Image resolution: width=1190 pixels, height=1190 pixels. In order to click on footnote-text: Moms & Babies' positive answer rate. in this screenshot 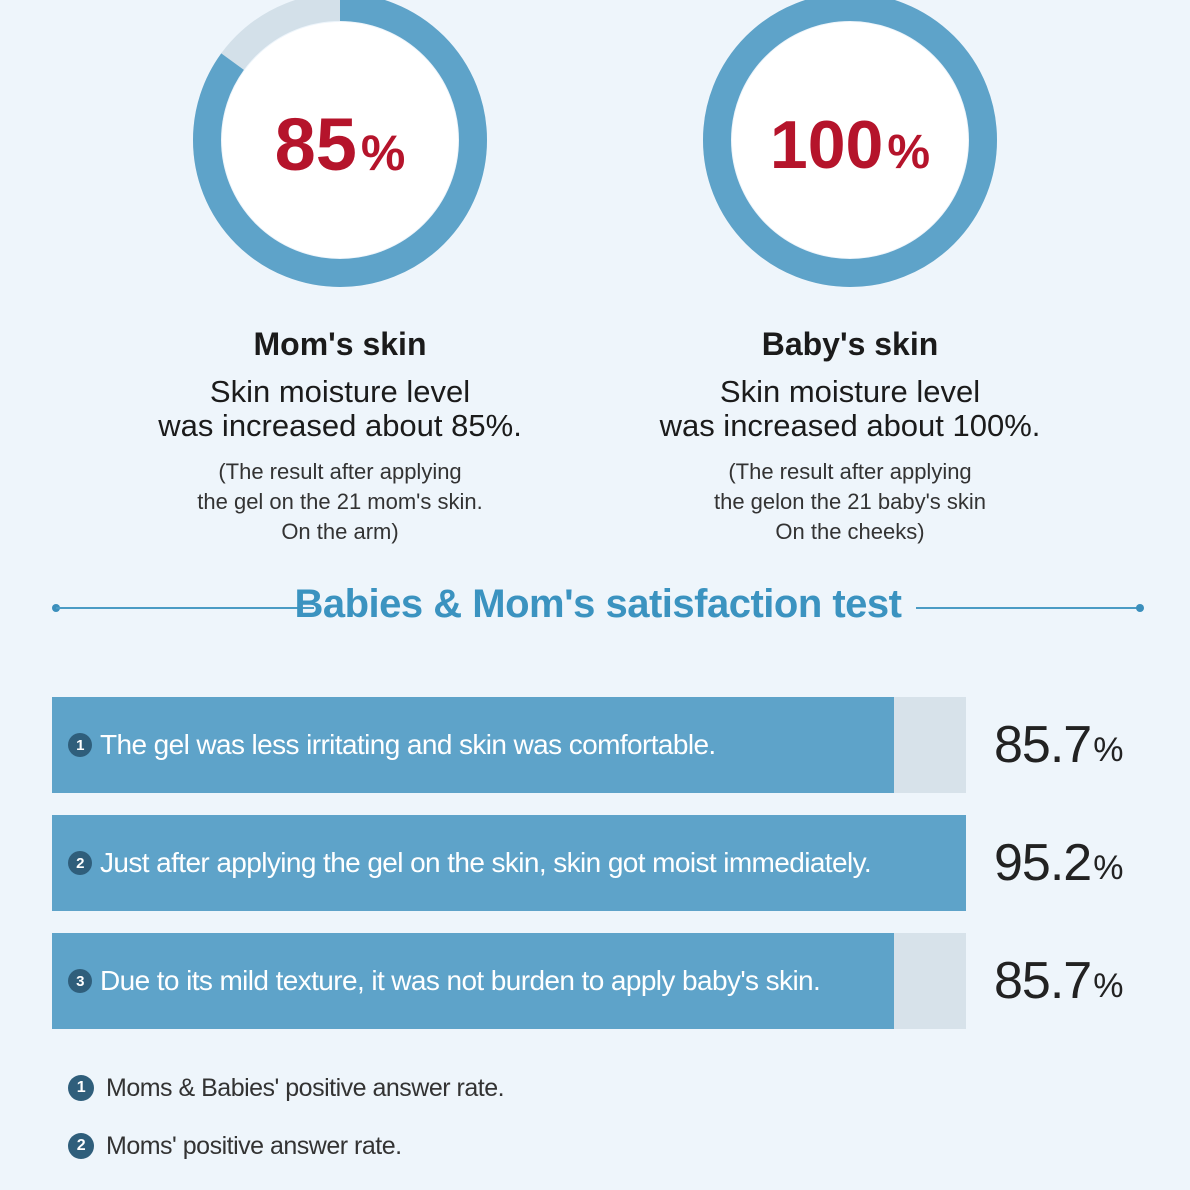, I will do `click(305, 1087)`.